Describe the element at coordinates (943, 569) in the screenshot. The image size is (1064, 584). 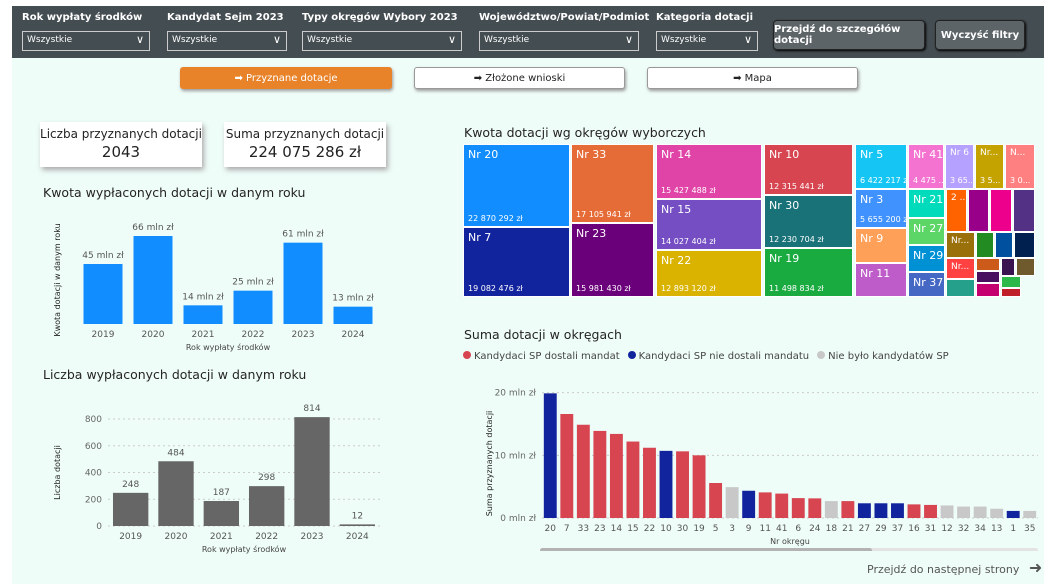
I see `next-page-label: Przejdź do następnej strony` at that location.